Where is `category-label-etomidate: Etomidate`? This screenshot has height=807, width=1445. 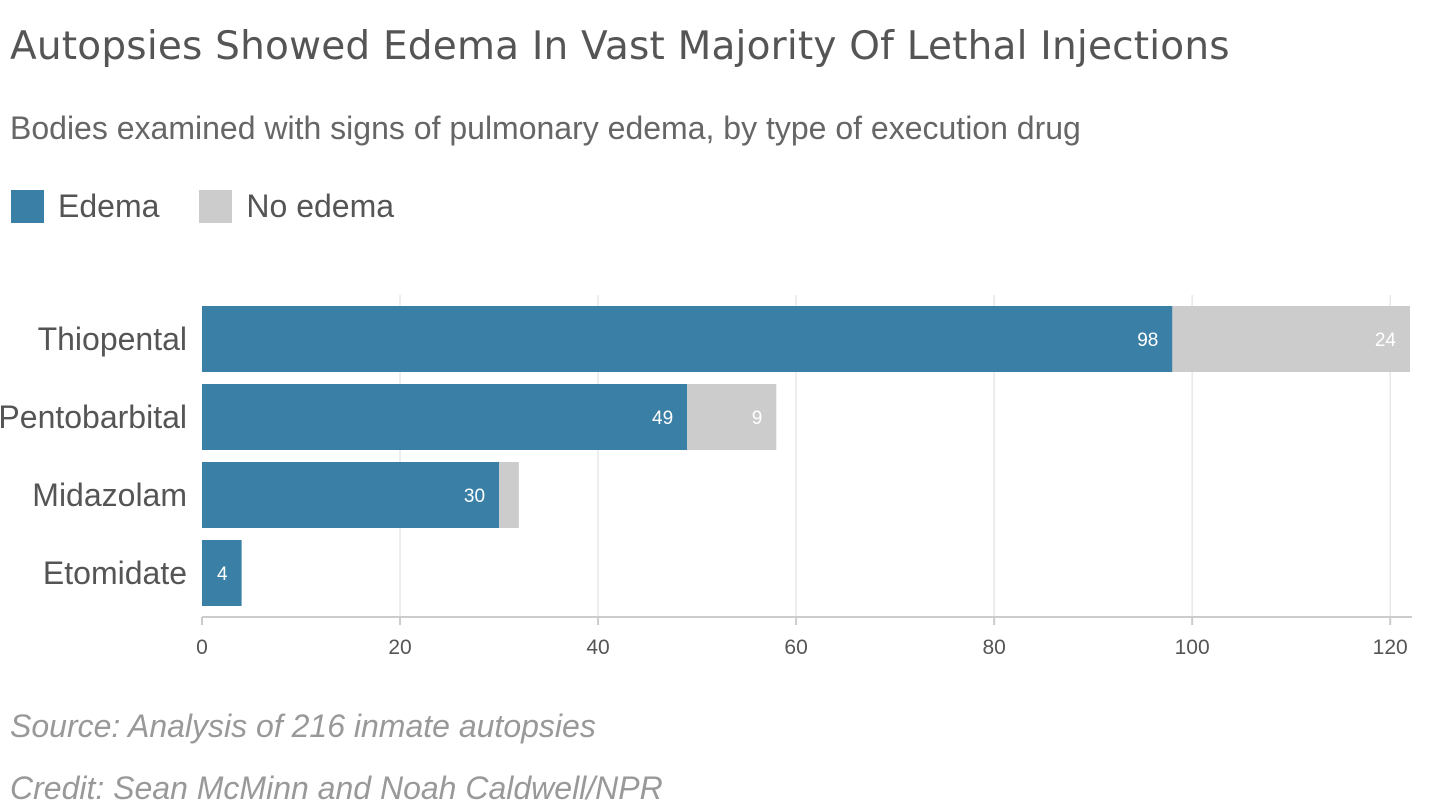
category-label-etomidate: Etomidate is located at coordinates (115, 573).